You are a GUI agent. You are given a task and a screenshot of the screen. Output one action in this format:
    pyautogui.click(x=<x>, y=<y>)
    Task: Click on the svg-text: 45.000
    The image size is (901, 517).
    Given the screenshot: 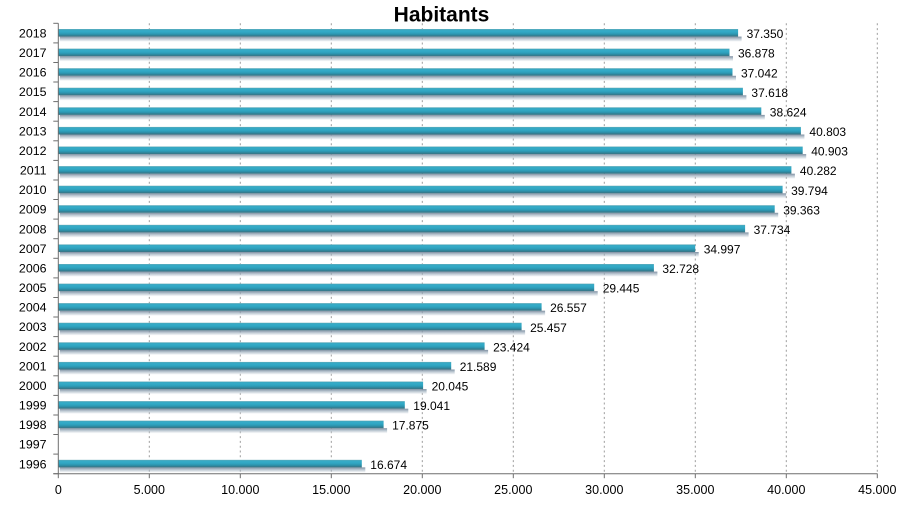 What is the action you would take?
    pyautogui.click(x=877, y=490)
    